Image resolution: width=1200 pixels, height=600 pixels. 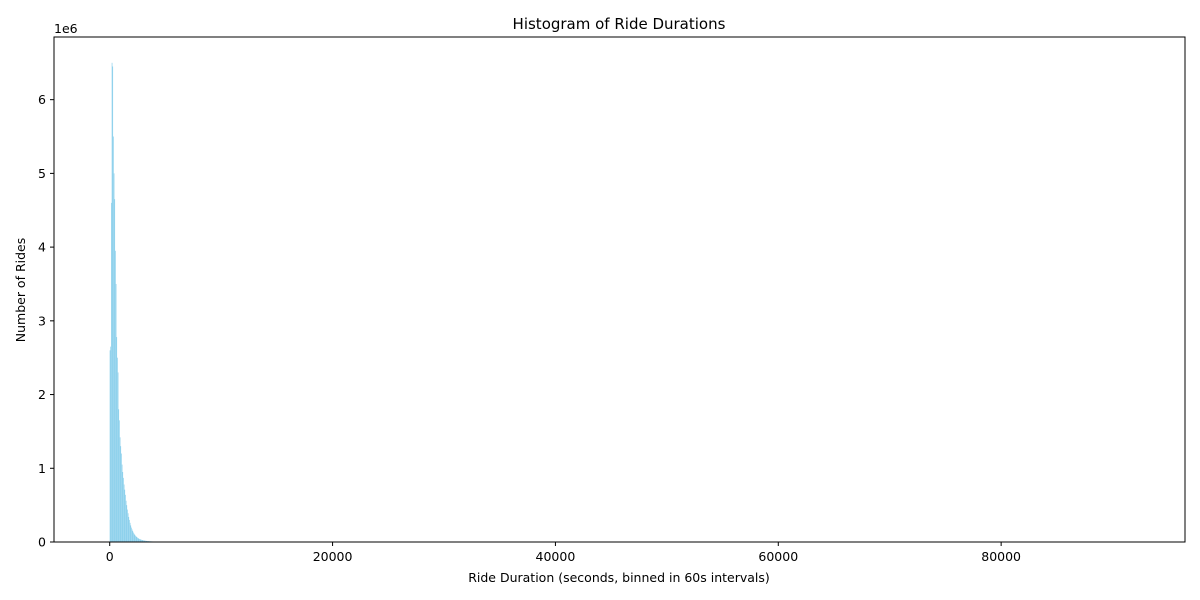 I want to click on y-tick-label: 6, so click(x=42, y=99).